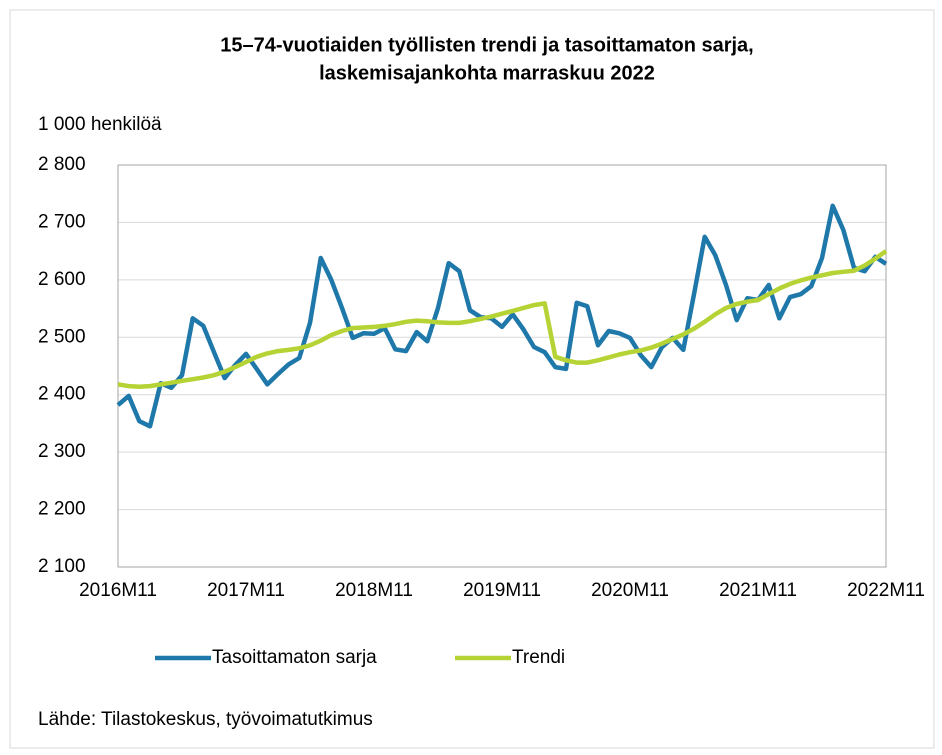 The image size is (942, 755). I want to click on x-tick-label: 2021M11, so click(758, 590).